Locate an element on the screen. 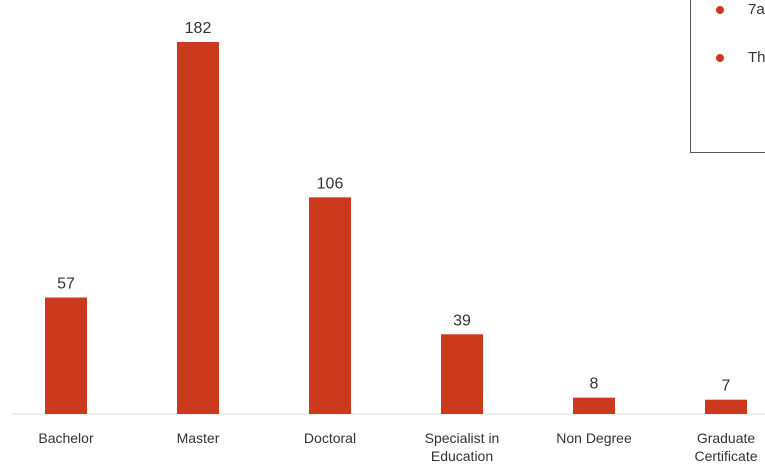  note-text: Th ap is located at coordinates (756, 57).